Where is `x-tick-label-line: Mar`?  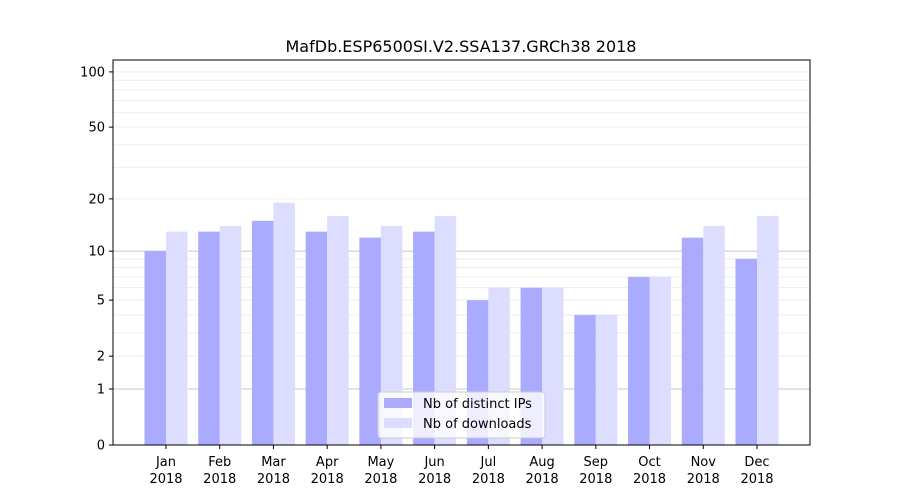
x-tick-label-line: Mar is located at coordinates (273, 462).